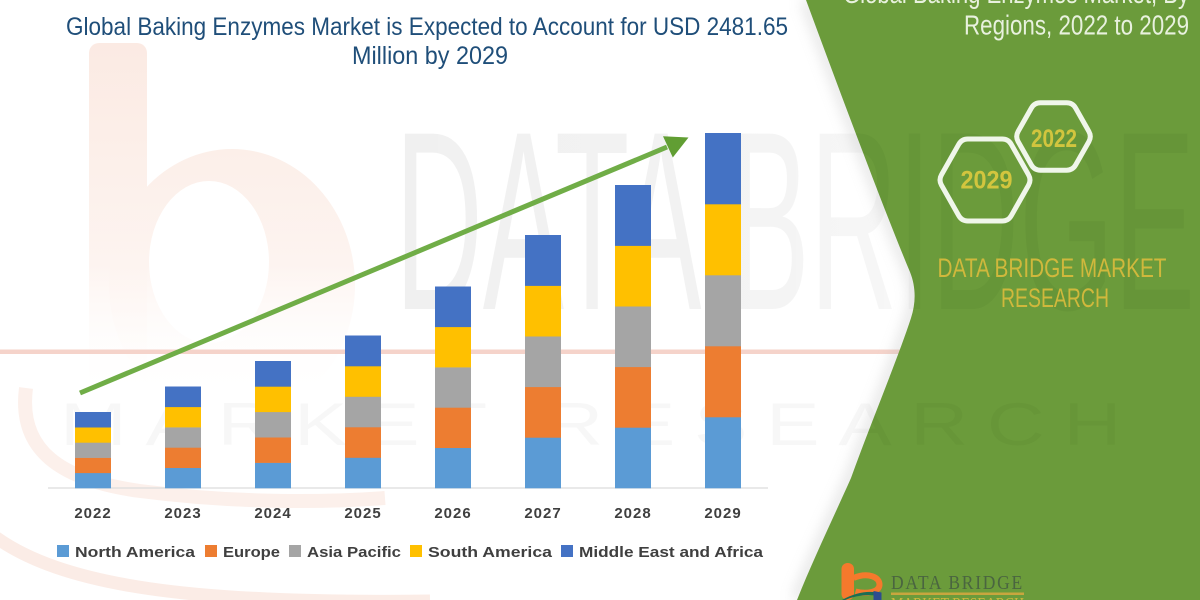  I want to click on svg-text: DATA BRIDGE, so click(957, 583).